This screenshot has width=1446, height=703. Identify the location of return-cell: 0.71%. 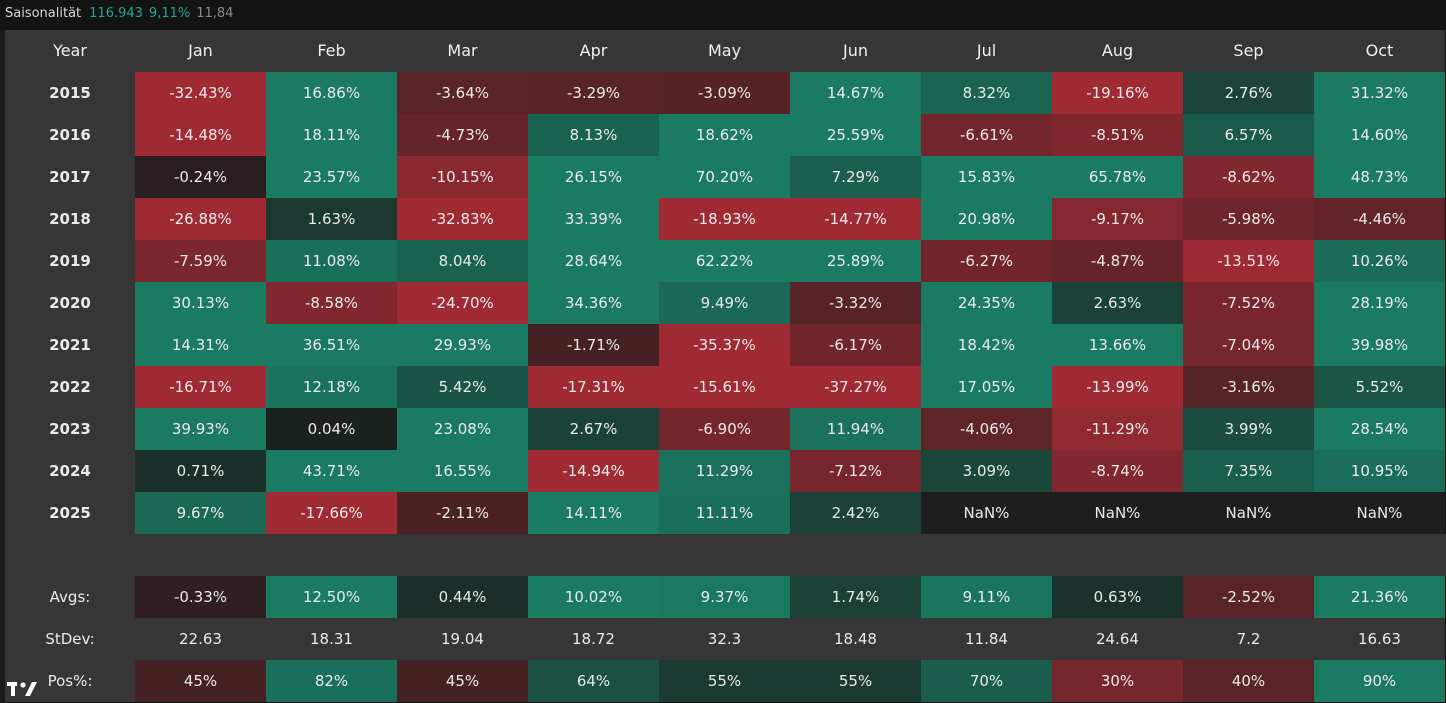
(200, 471).